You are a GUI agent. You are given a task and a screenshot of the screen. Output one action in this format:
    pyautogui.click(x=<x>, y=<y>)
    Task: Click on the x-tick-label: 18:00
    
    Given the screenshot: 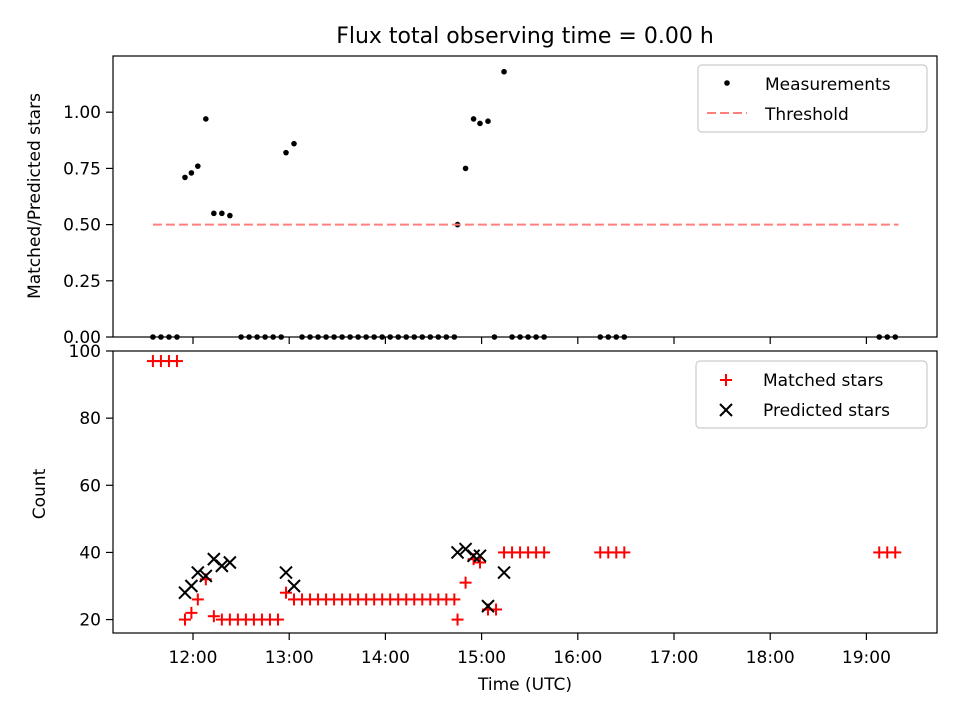 What is the action you would take?
    pyautogui.click(x=770, y=658)
    